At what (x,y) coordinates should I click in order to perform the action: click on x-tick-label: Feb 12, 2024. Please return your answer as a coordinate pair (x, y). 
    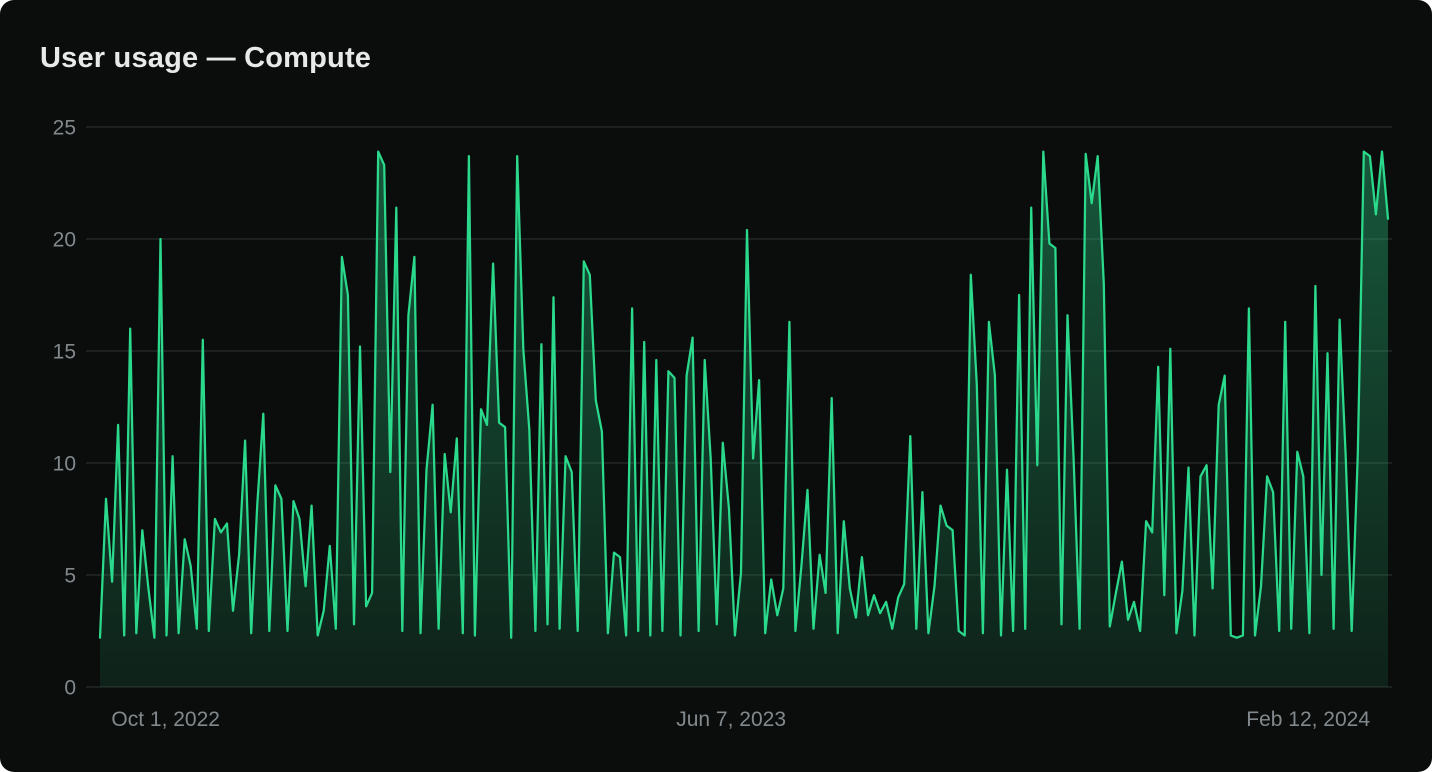
    Looking at the image, I should click on (1308, 719).